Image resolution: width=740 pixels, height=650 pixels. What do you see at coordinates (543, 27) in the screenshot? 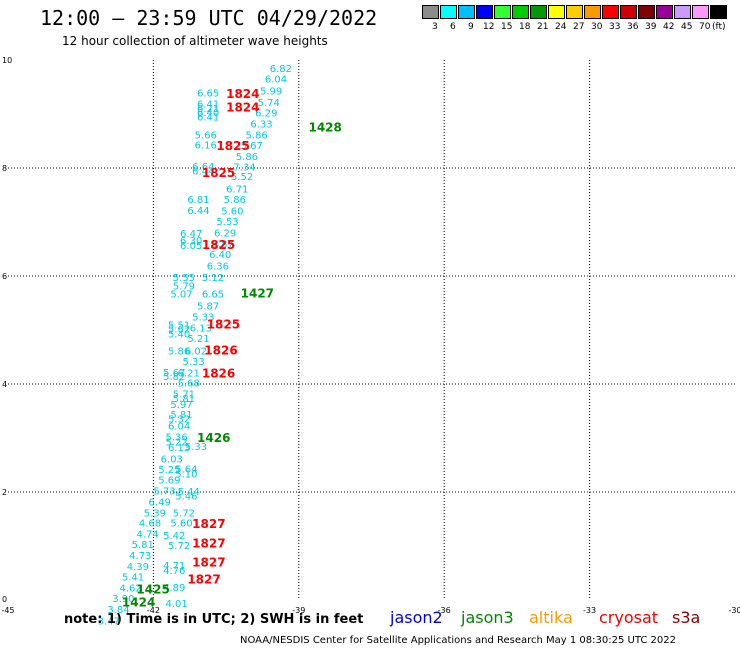
I see `legend-label: 21` at bounding box center [543, 27].